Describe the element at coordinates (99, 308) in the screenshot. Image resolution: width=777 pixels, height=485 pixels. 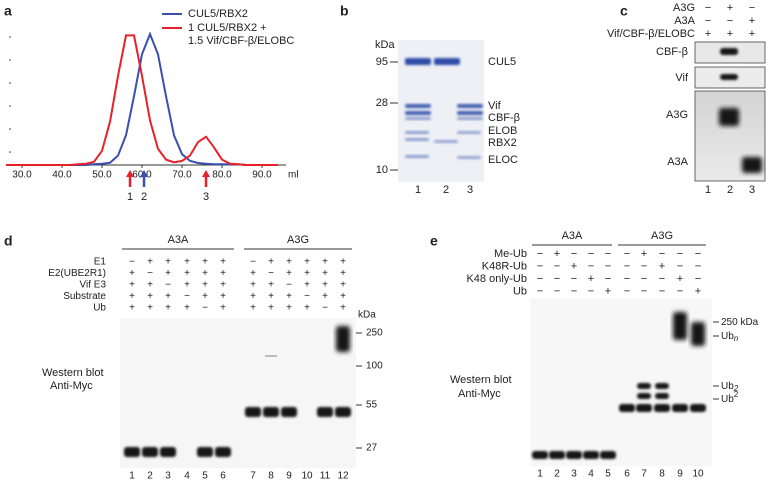
I see `condition-label: Ub` at that location.